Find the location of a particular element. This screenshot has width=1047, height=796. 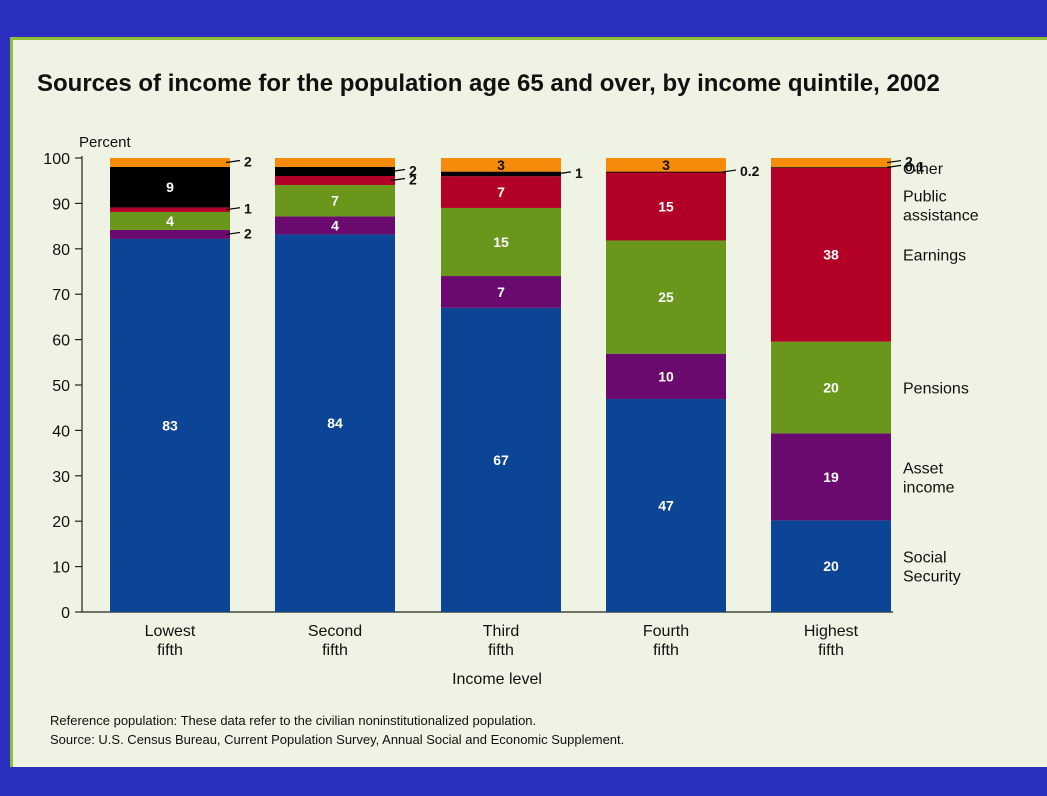

bar-value-label: 47 is located at coordinates (666, 506).